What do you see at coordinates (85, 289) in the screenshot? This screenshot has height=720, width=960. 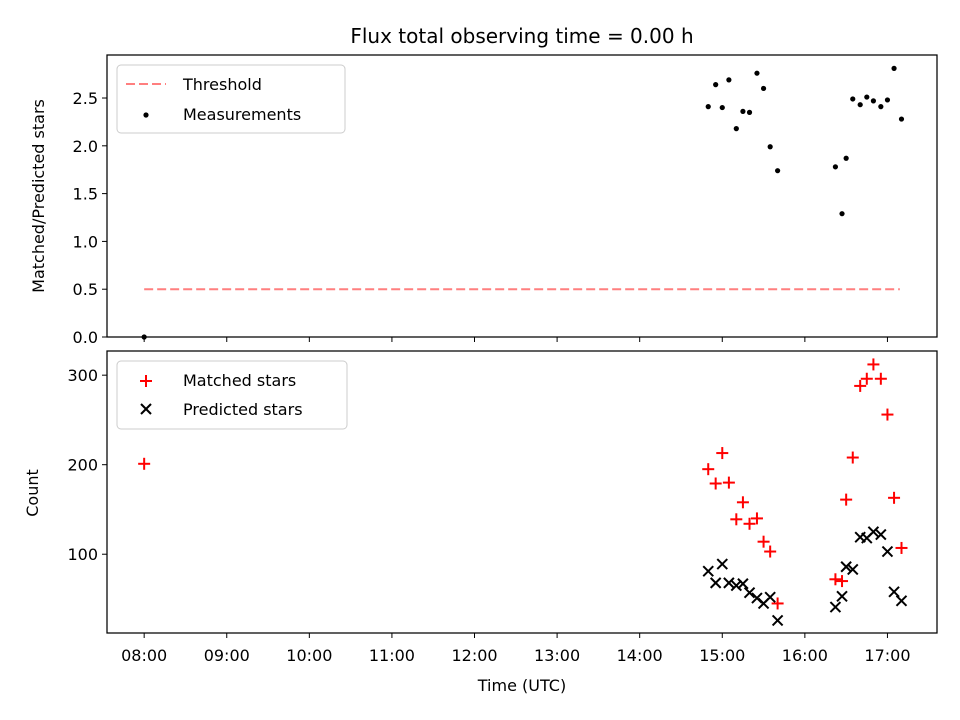 I see `ratio-y-tick-label: 0.5` at bounding box center [85, 289].